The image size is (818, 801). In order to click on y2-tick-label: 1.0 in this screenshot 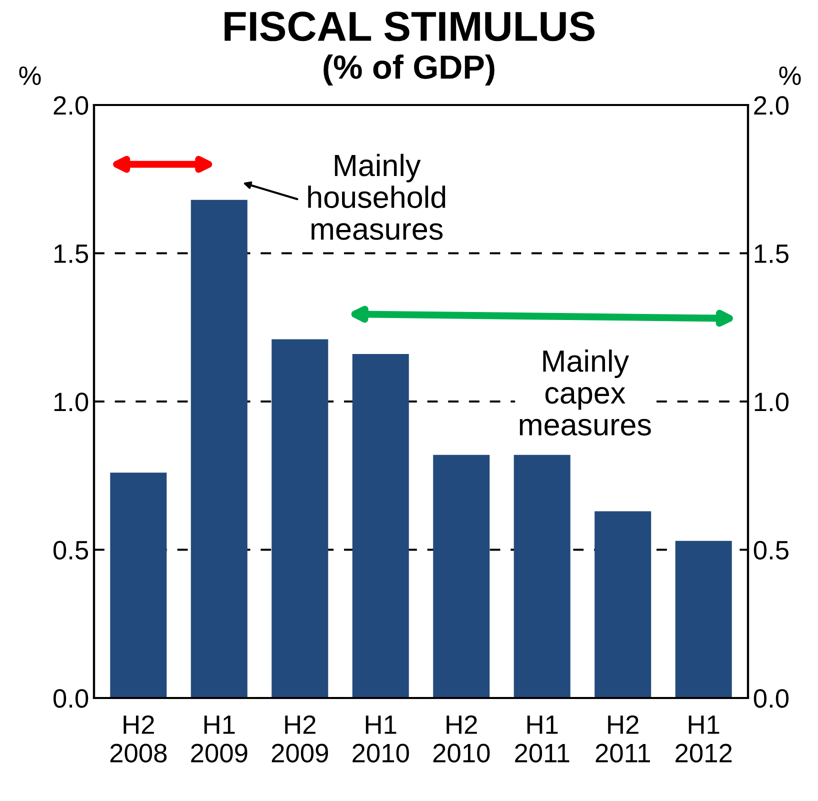, I will do `click(771, 402)`.